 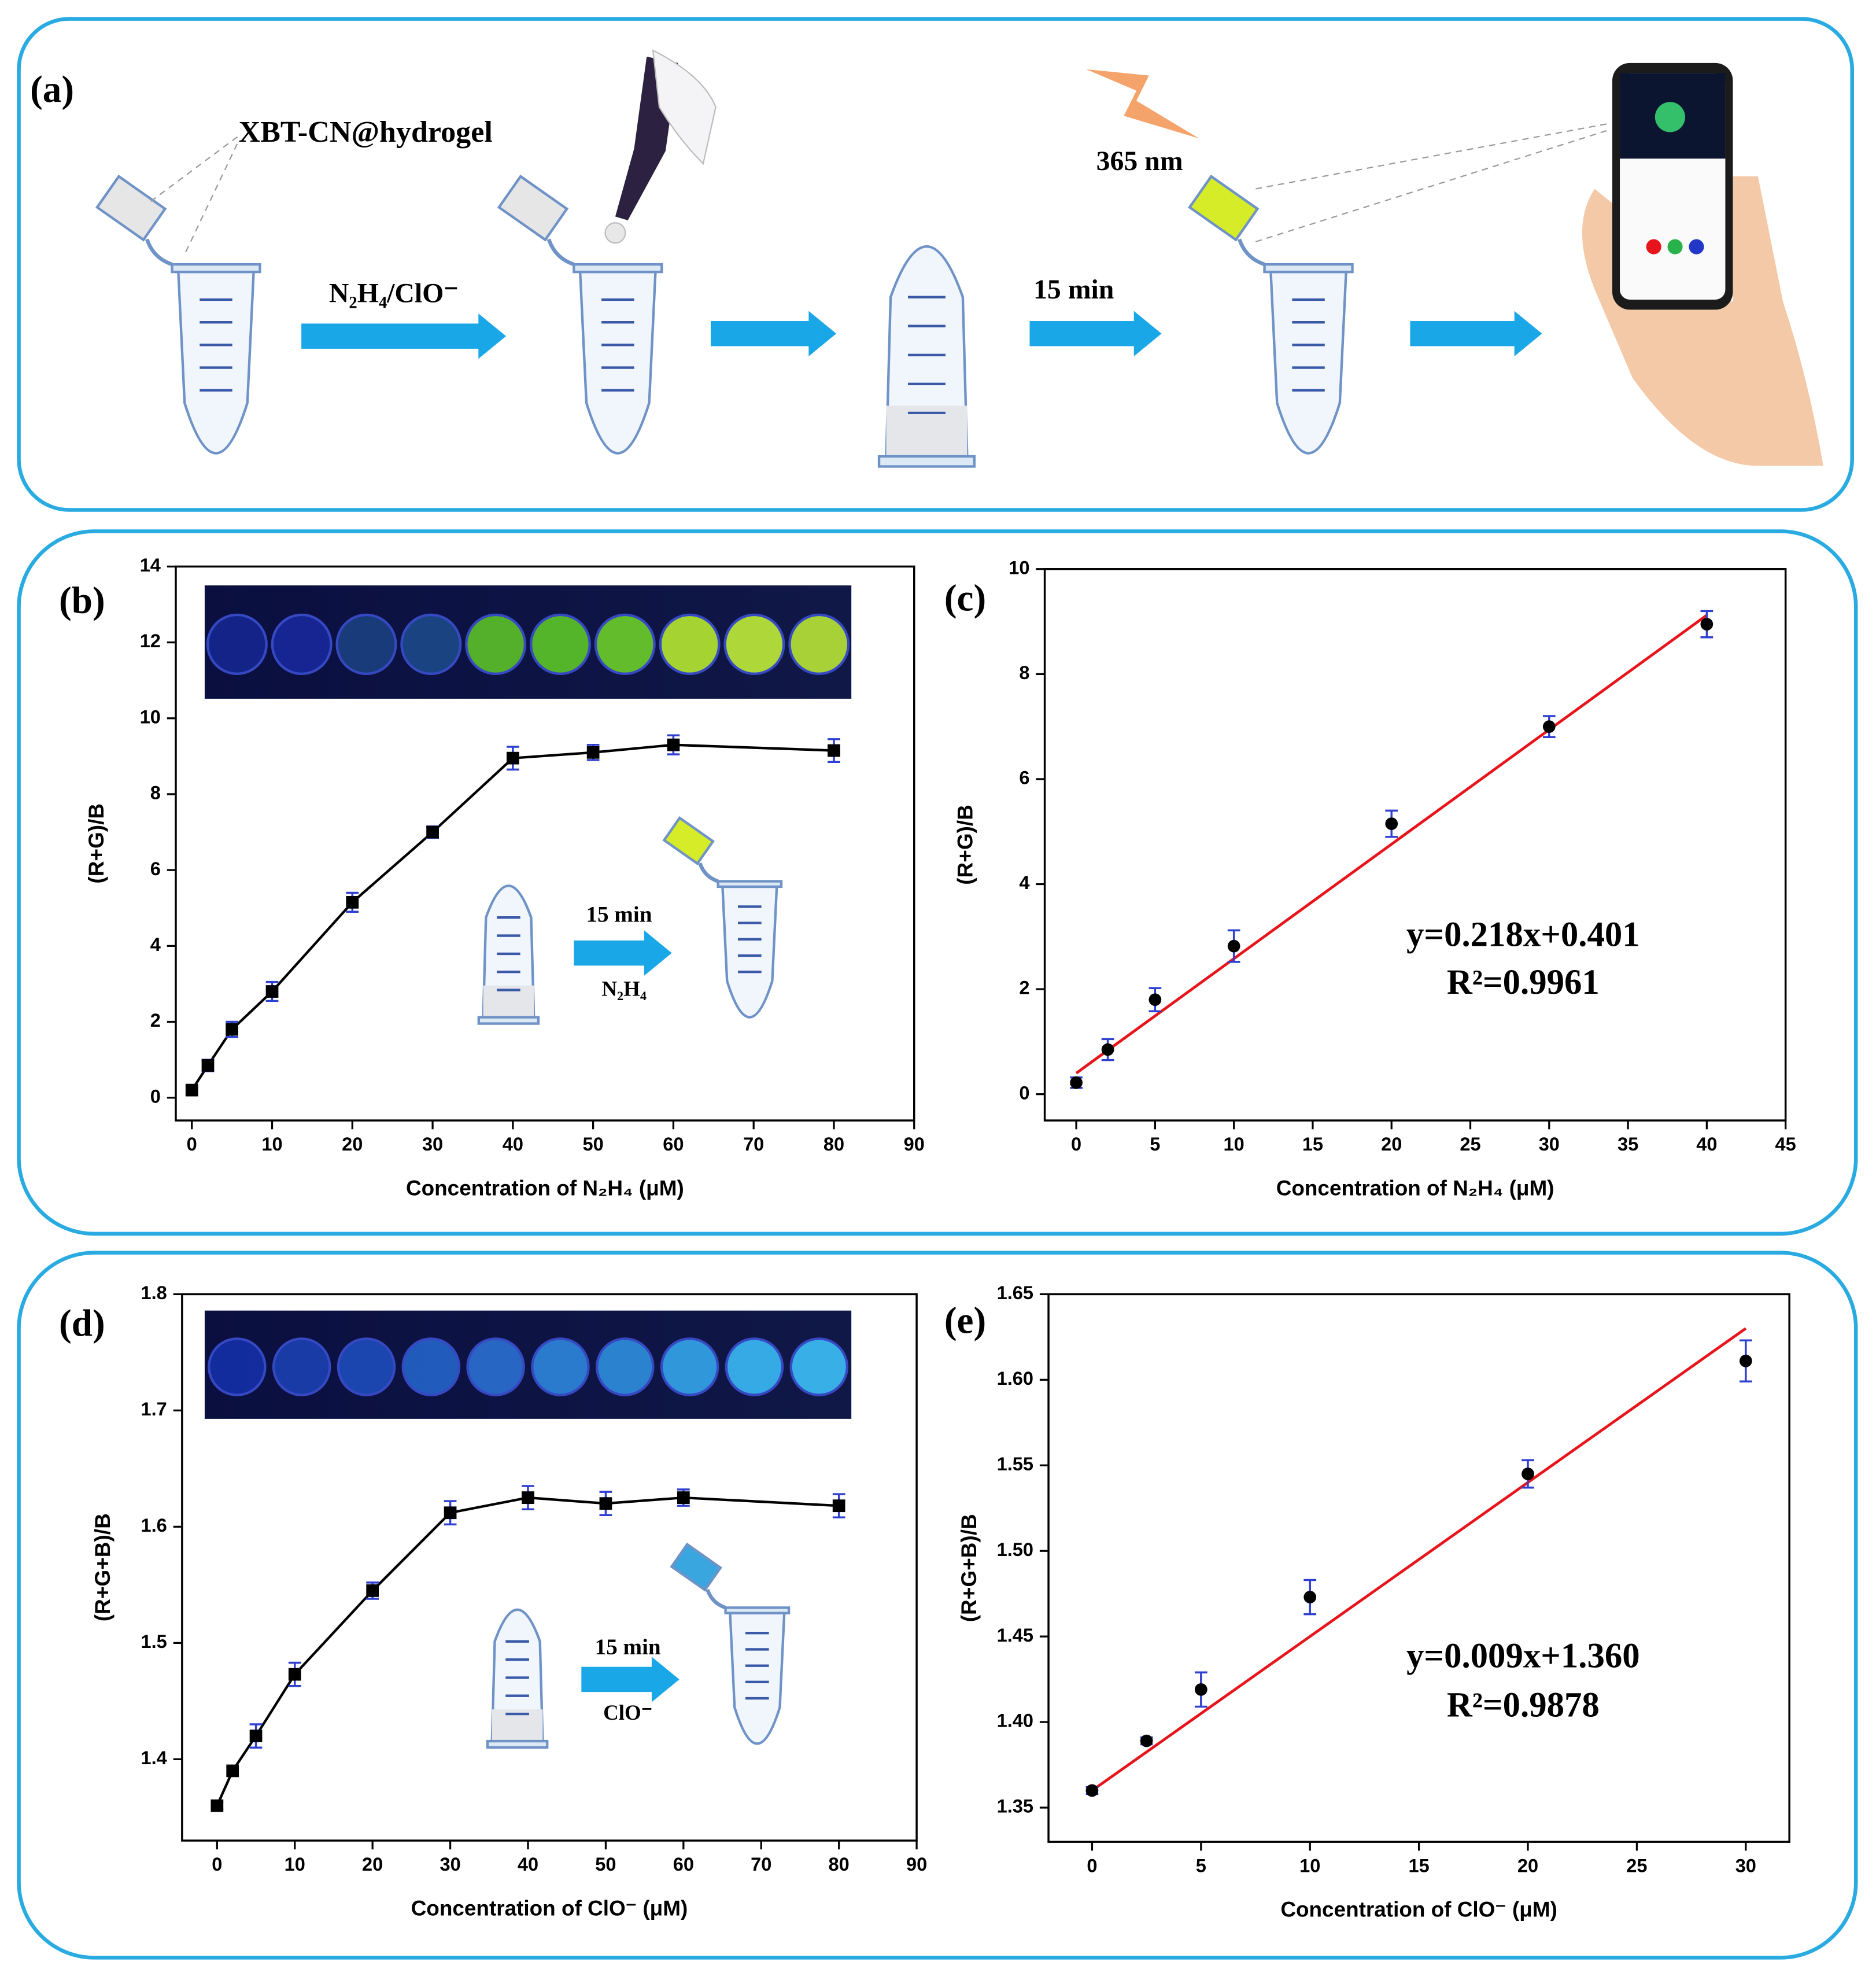 I want to click on y-tick-label: 14, so click(x=151, y=565).